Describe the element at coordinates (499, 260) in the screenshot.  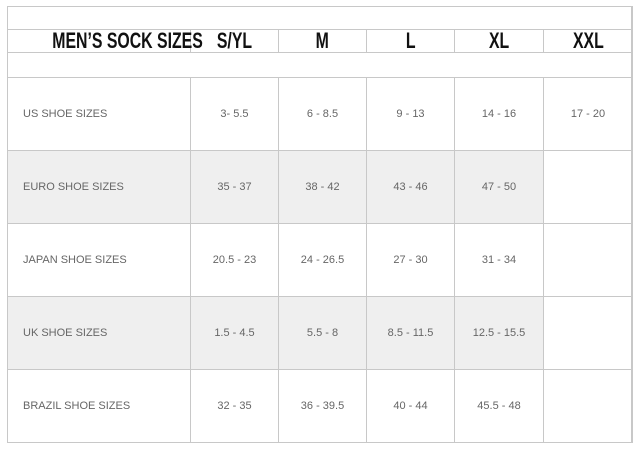
I see `size-cell: 31 - 34` at that location.